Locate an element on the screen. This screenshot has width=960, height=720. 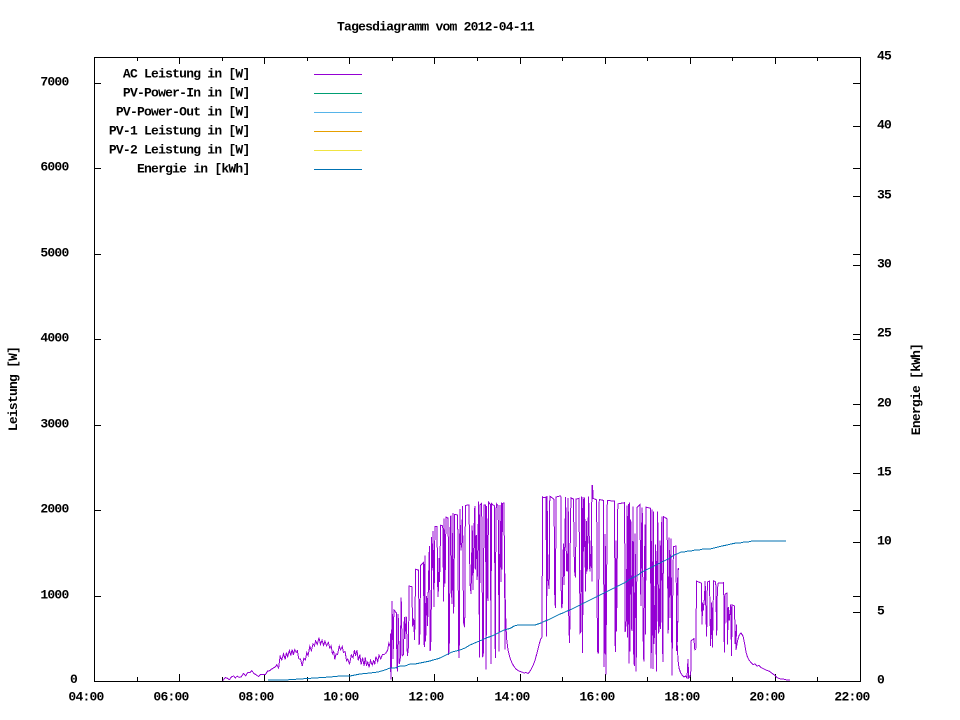
svg-text: 16:00 is located at coordinates (597, 697).